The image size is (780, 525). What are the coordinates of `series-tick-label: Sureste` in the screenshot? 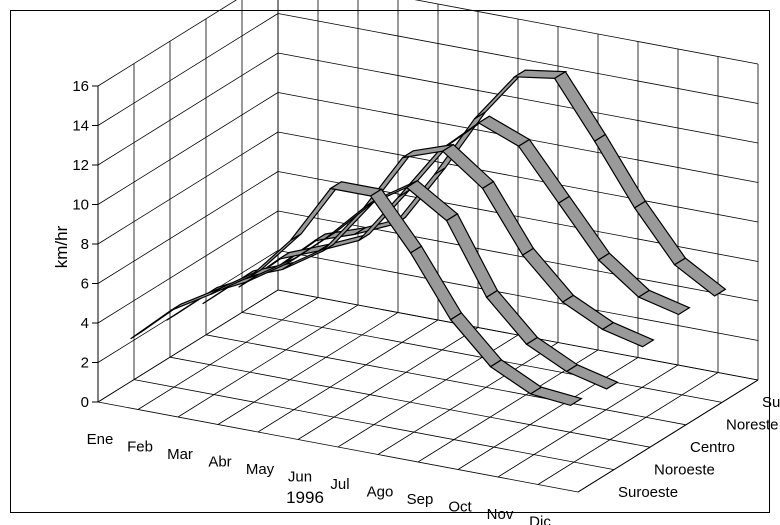 It's located at (771, 402).